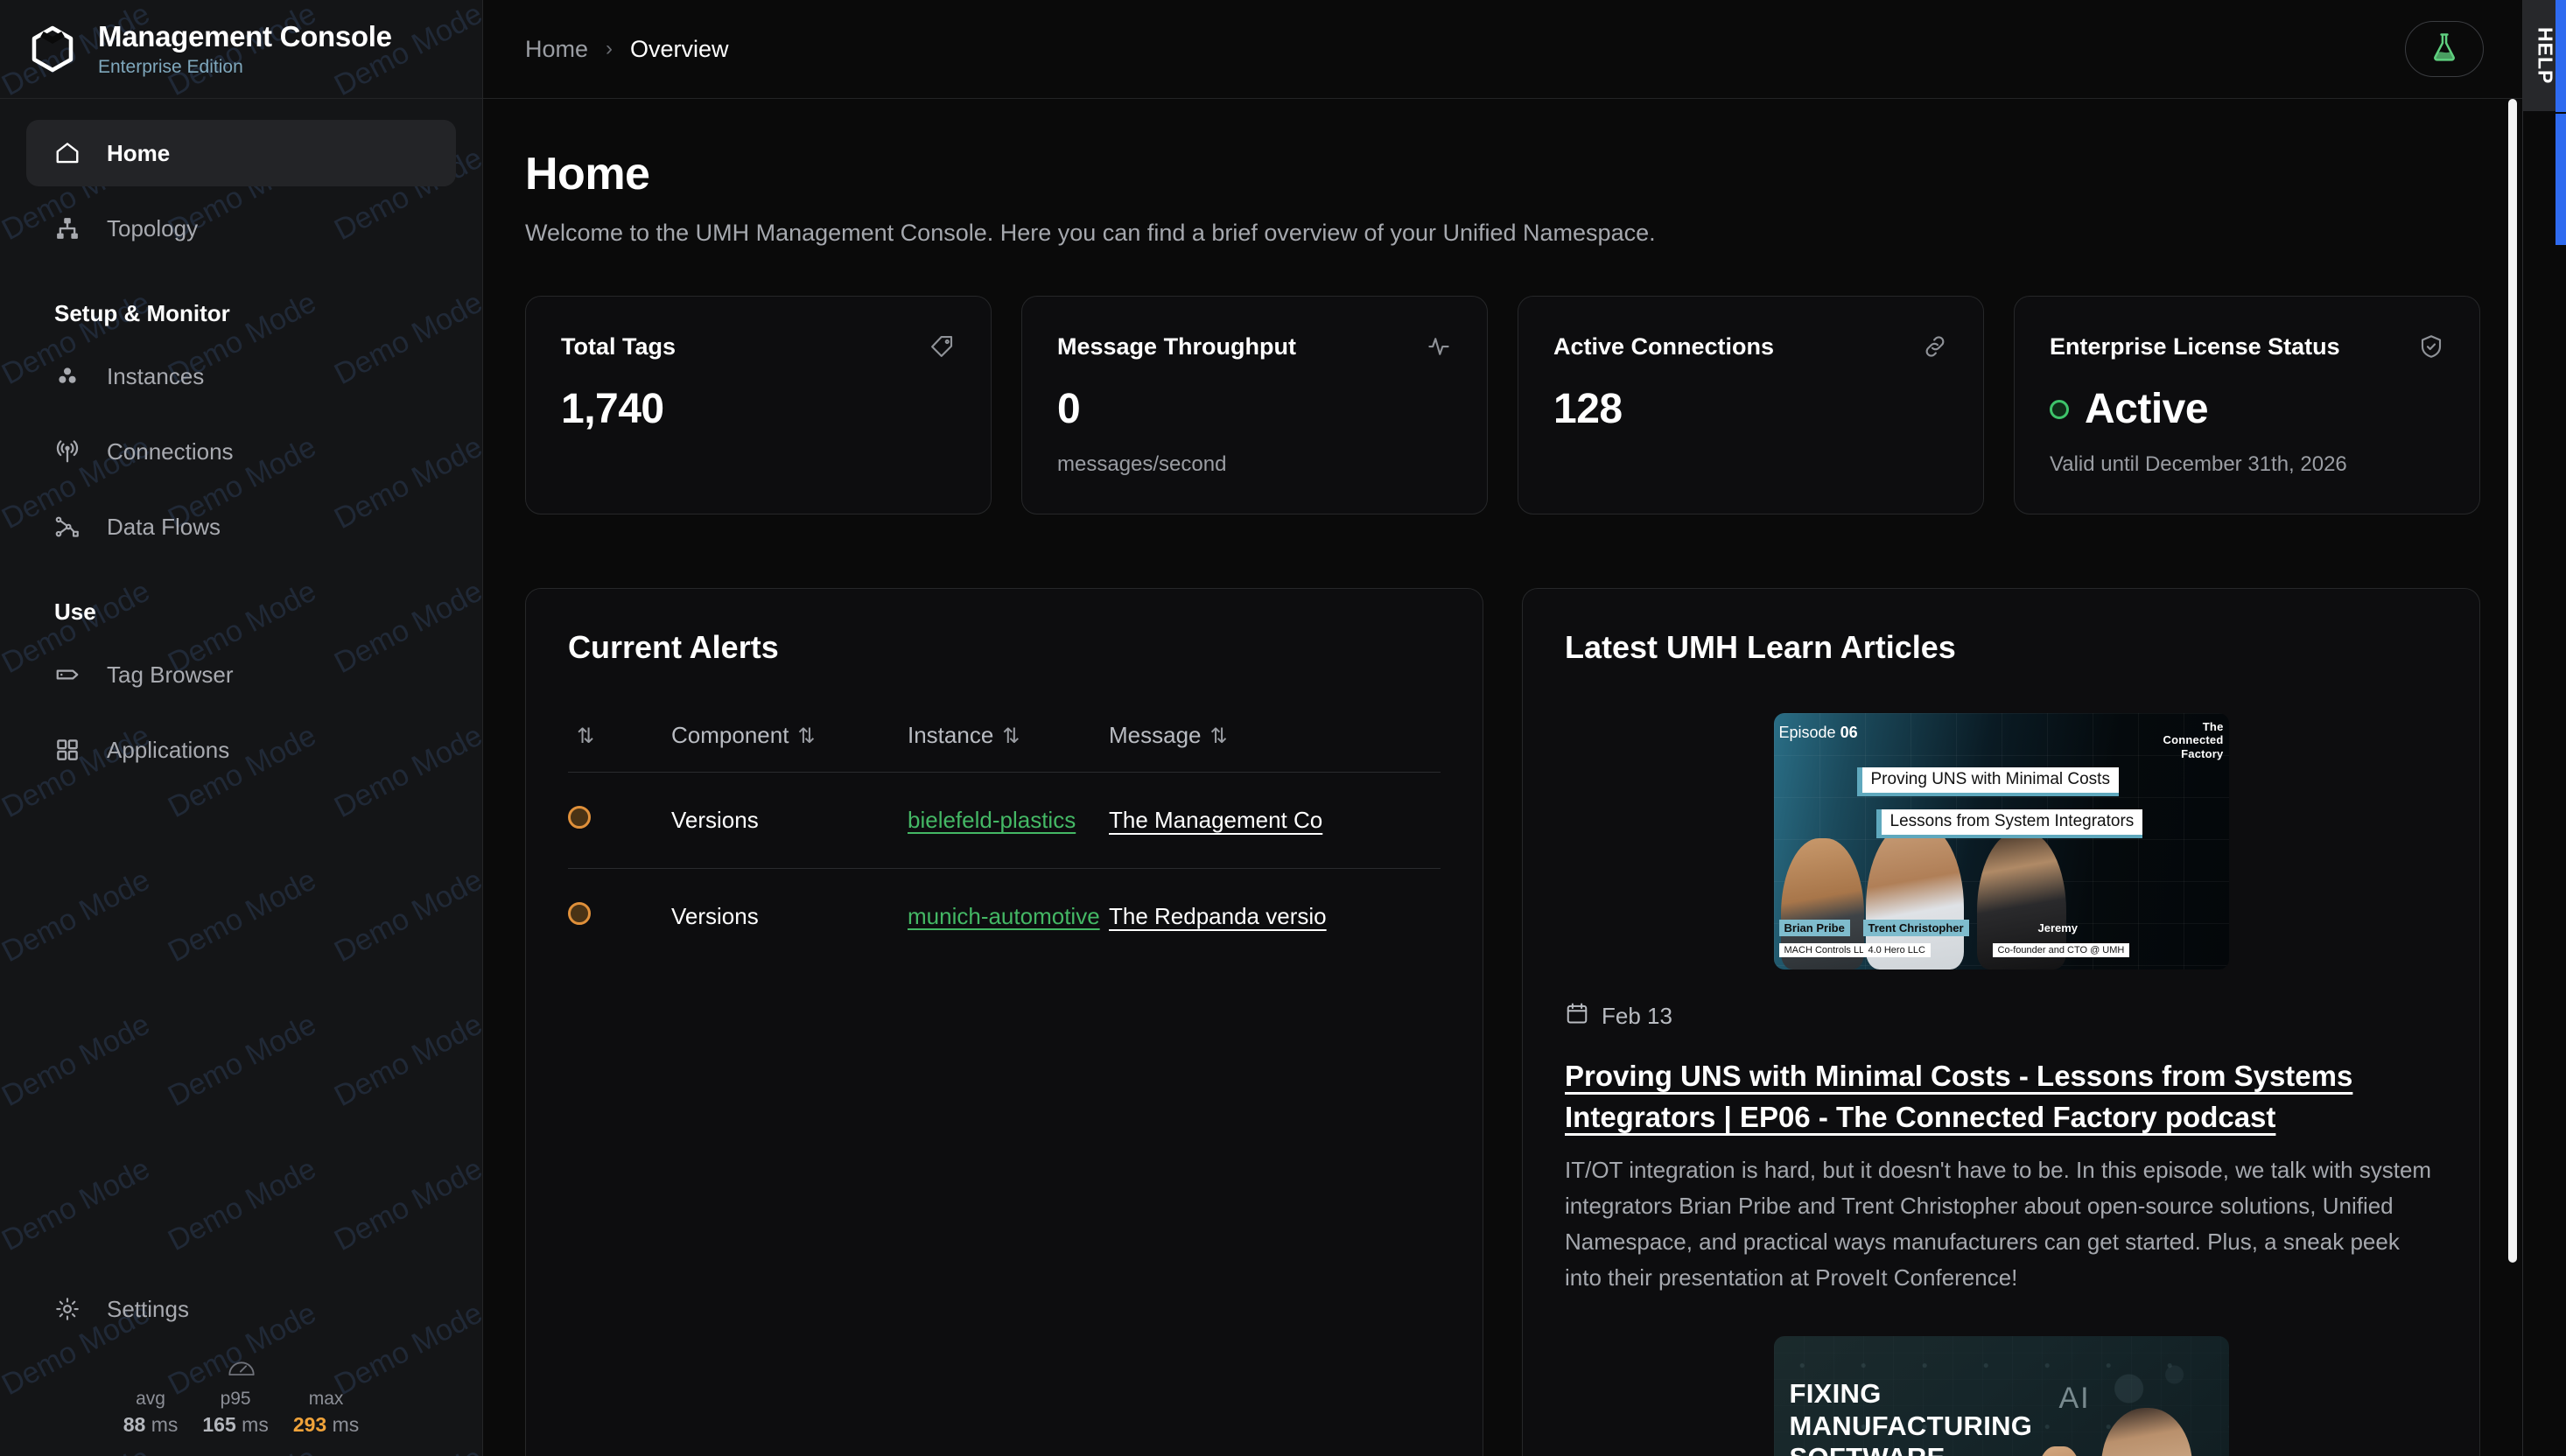 This screenshot has height=1456, width=2566. What do you see at coordinates (150, 1399) in the screenshot?
I see `latency-label: avg` at bounding box center [150, 1399].